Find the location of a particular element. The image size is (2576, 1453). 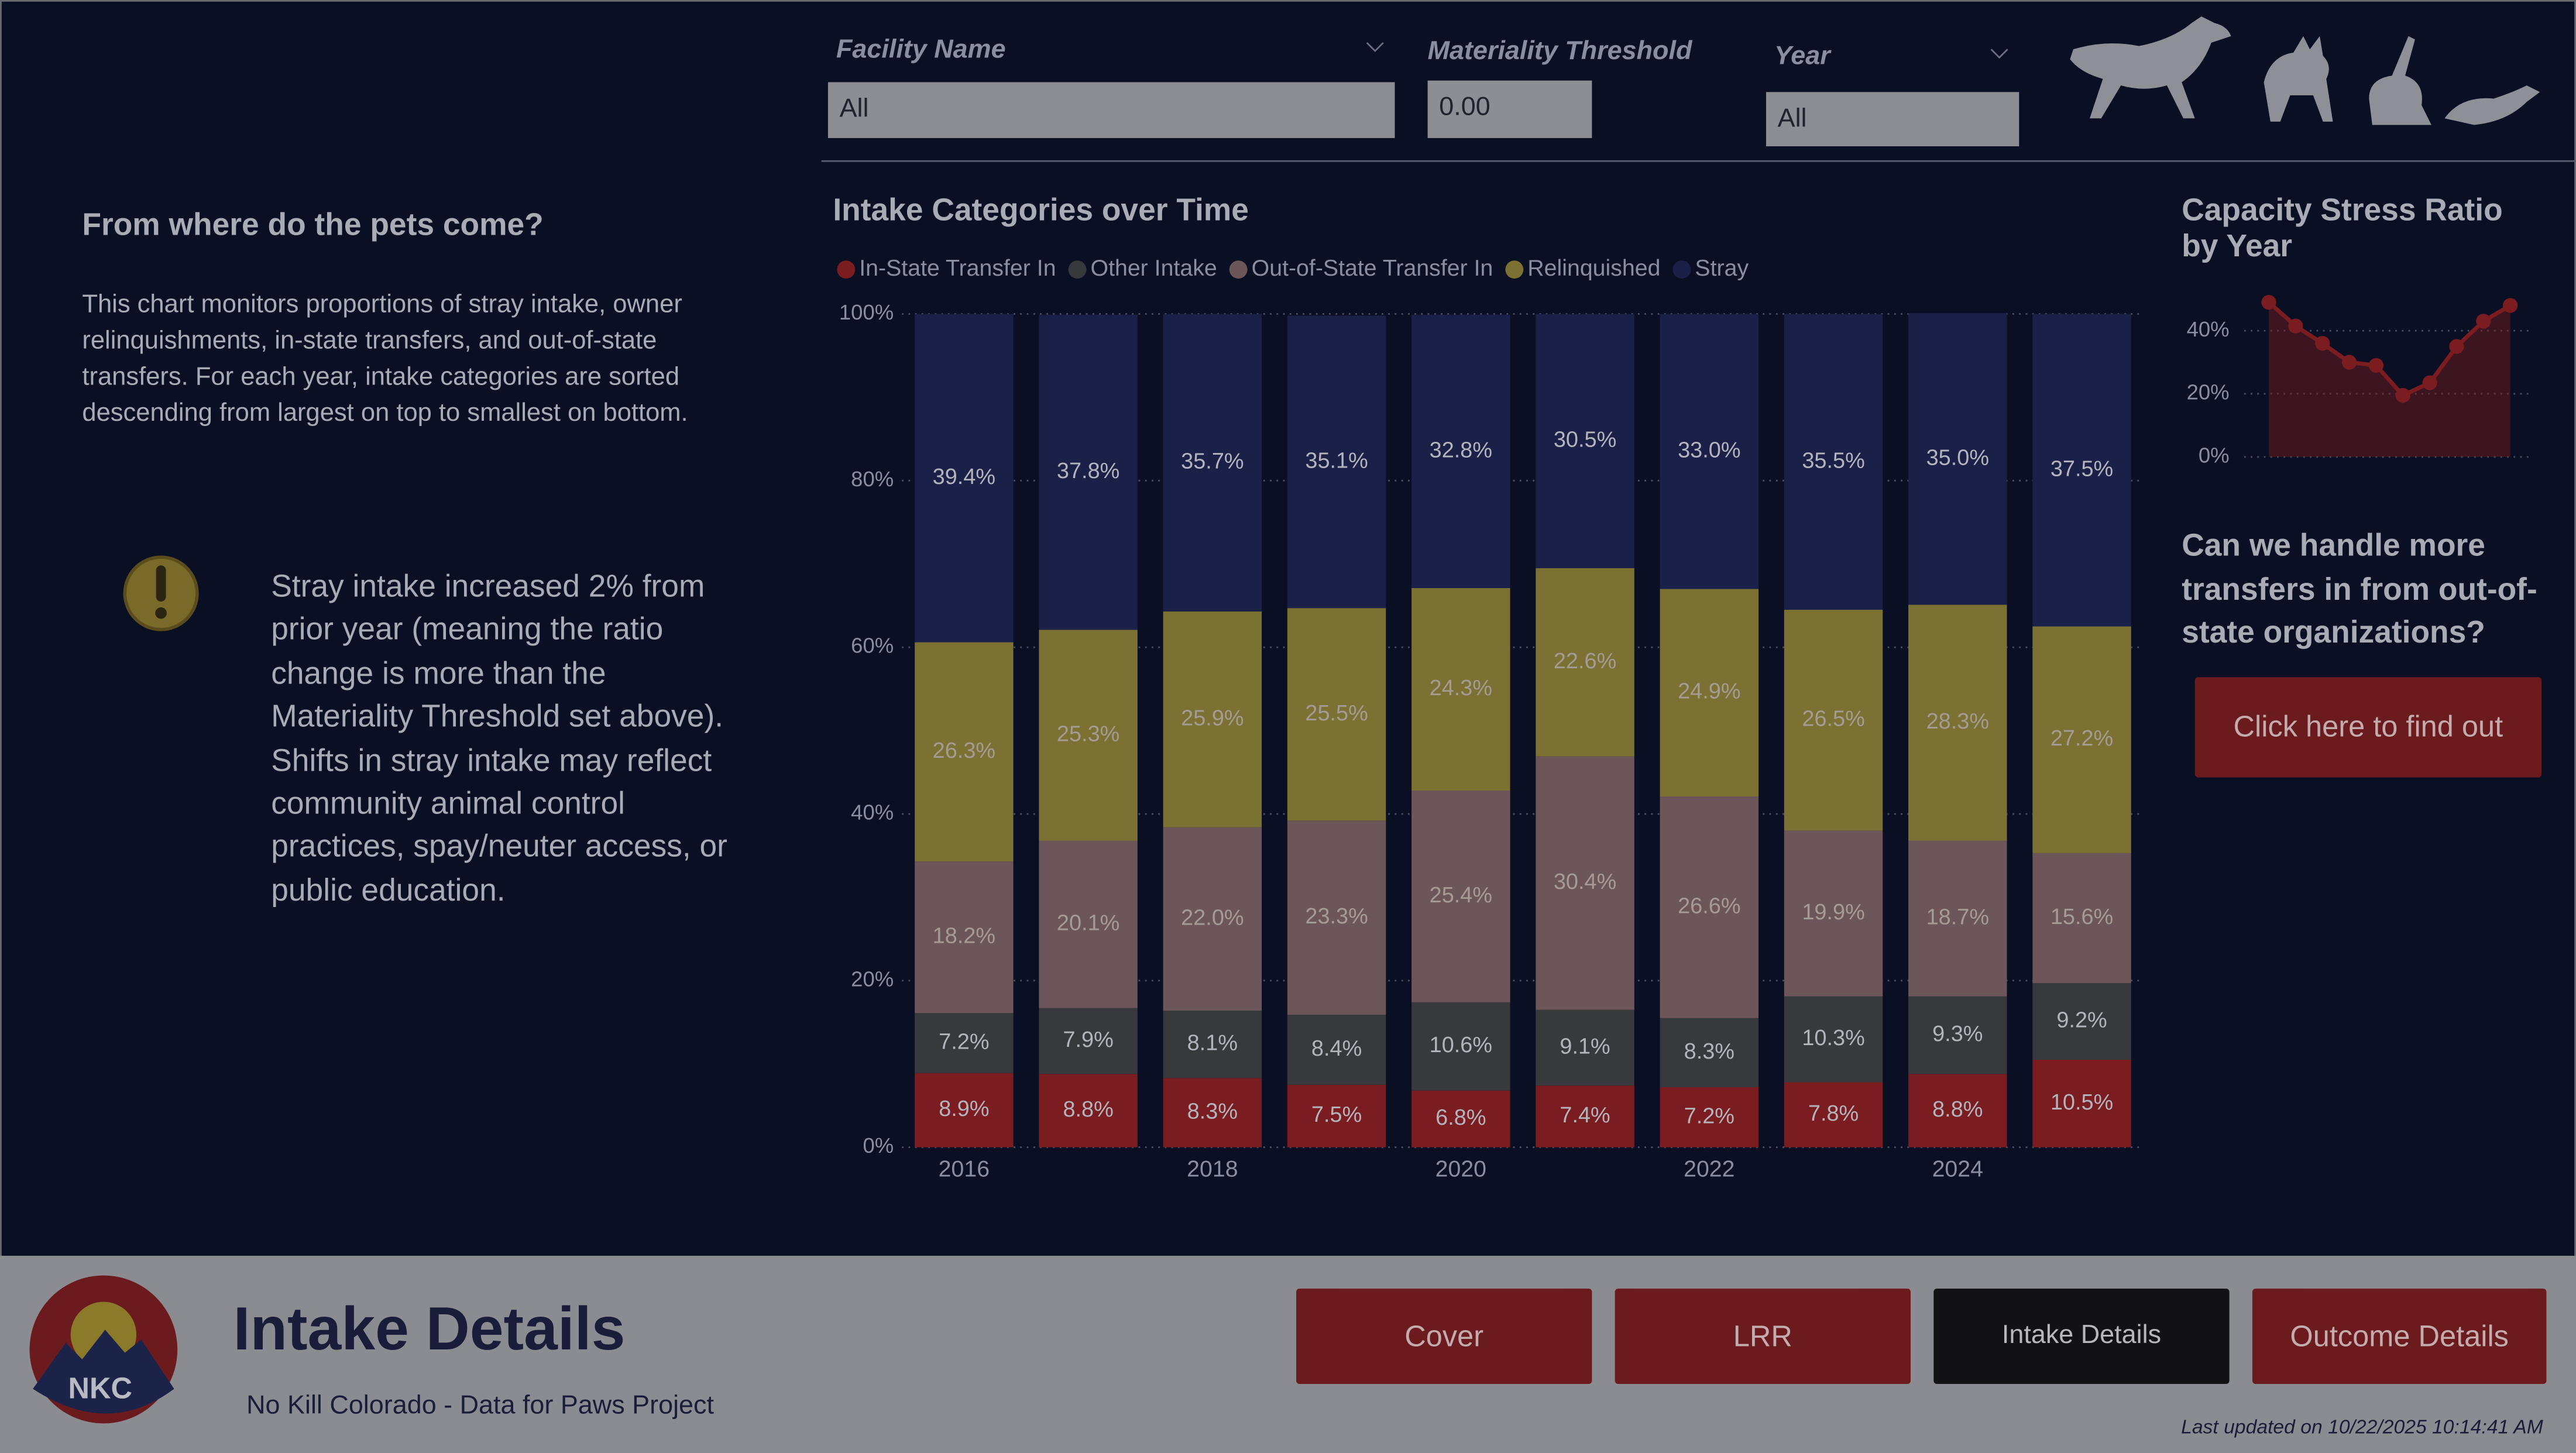

nav-button: LRR is located at coordinates (1763, 1337).